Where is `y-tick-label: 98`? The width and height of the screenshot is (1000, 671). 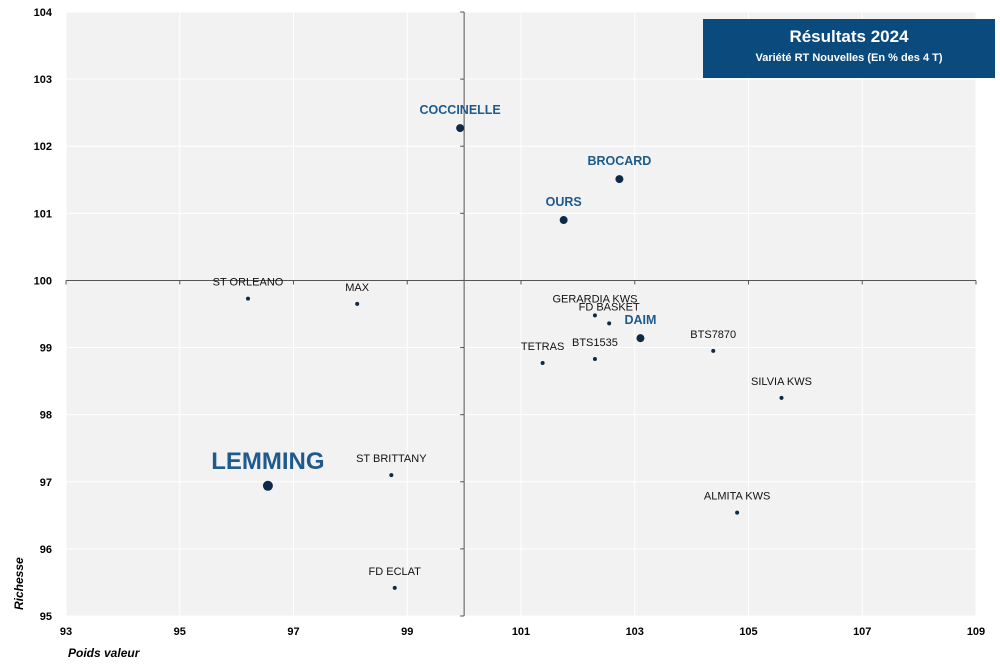 y-tick-label: 98 is located at coordinates (46, 416).